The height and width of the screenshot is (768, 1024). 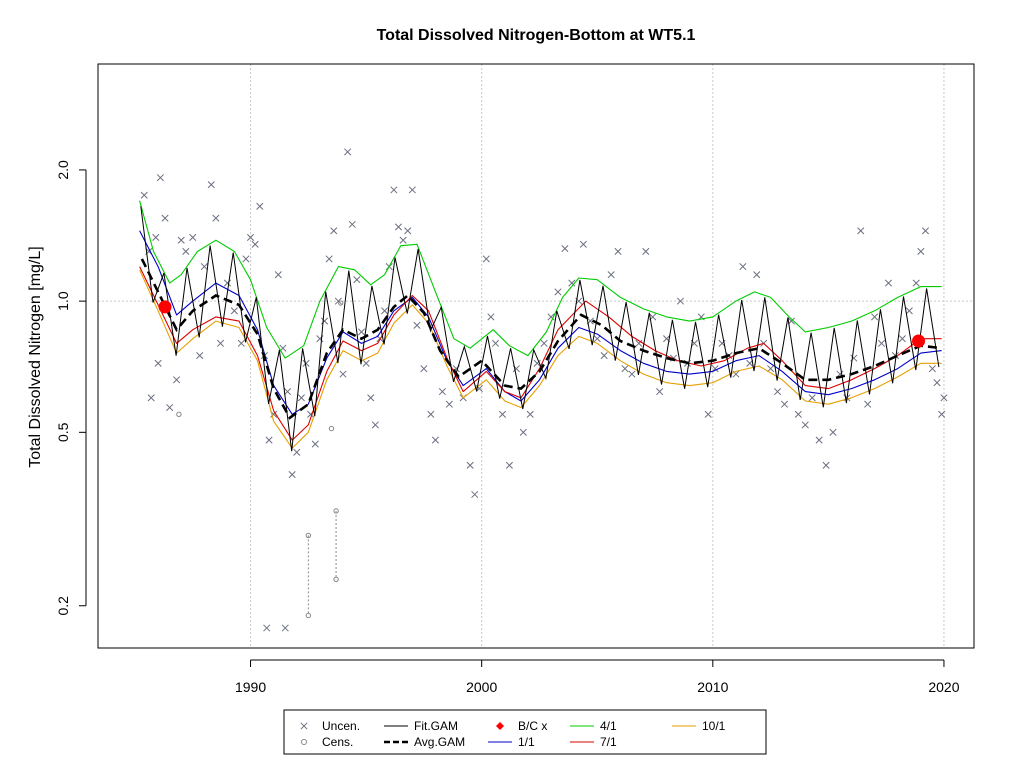 What do you see at coordinates (63, 432) in the screenshot?
I see `y-tick-label: 0.5` at bounding box center [63, 432].